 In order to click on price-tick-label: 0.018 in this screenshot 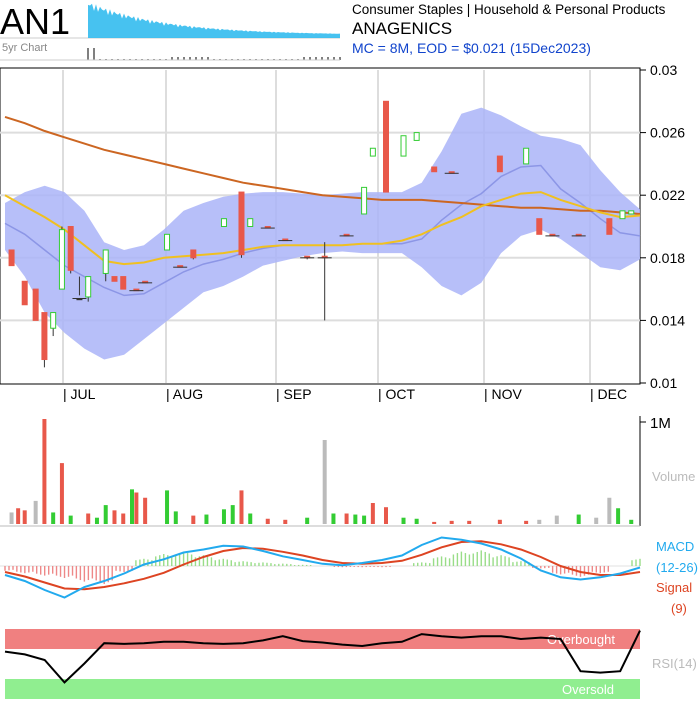, I will do `click(667, 258)`.